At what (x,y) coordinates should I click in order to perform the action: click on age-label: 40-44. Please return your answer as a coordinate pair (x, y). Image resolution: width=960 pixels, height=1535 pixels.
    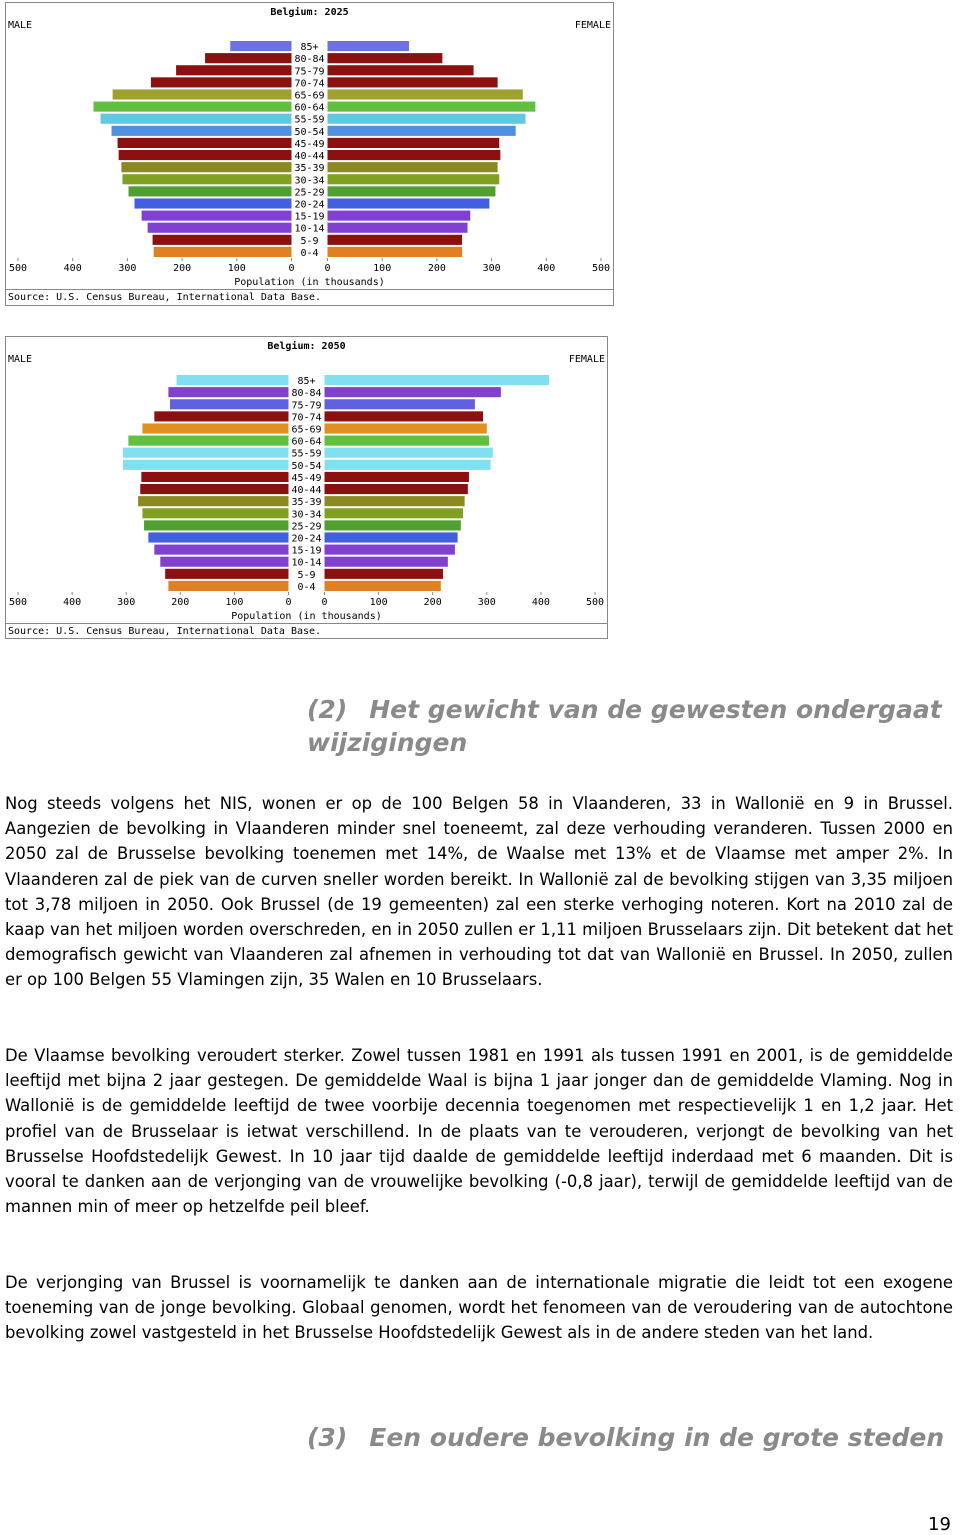
    Looking at the image, I should click on (306, 490).